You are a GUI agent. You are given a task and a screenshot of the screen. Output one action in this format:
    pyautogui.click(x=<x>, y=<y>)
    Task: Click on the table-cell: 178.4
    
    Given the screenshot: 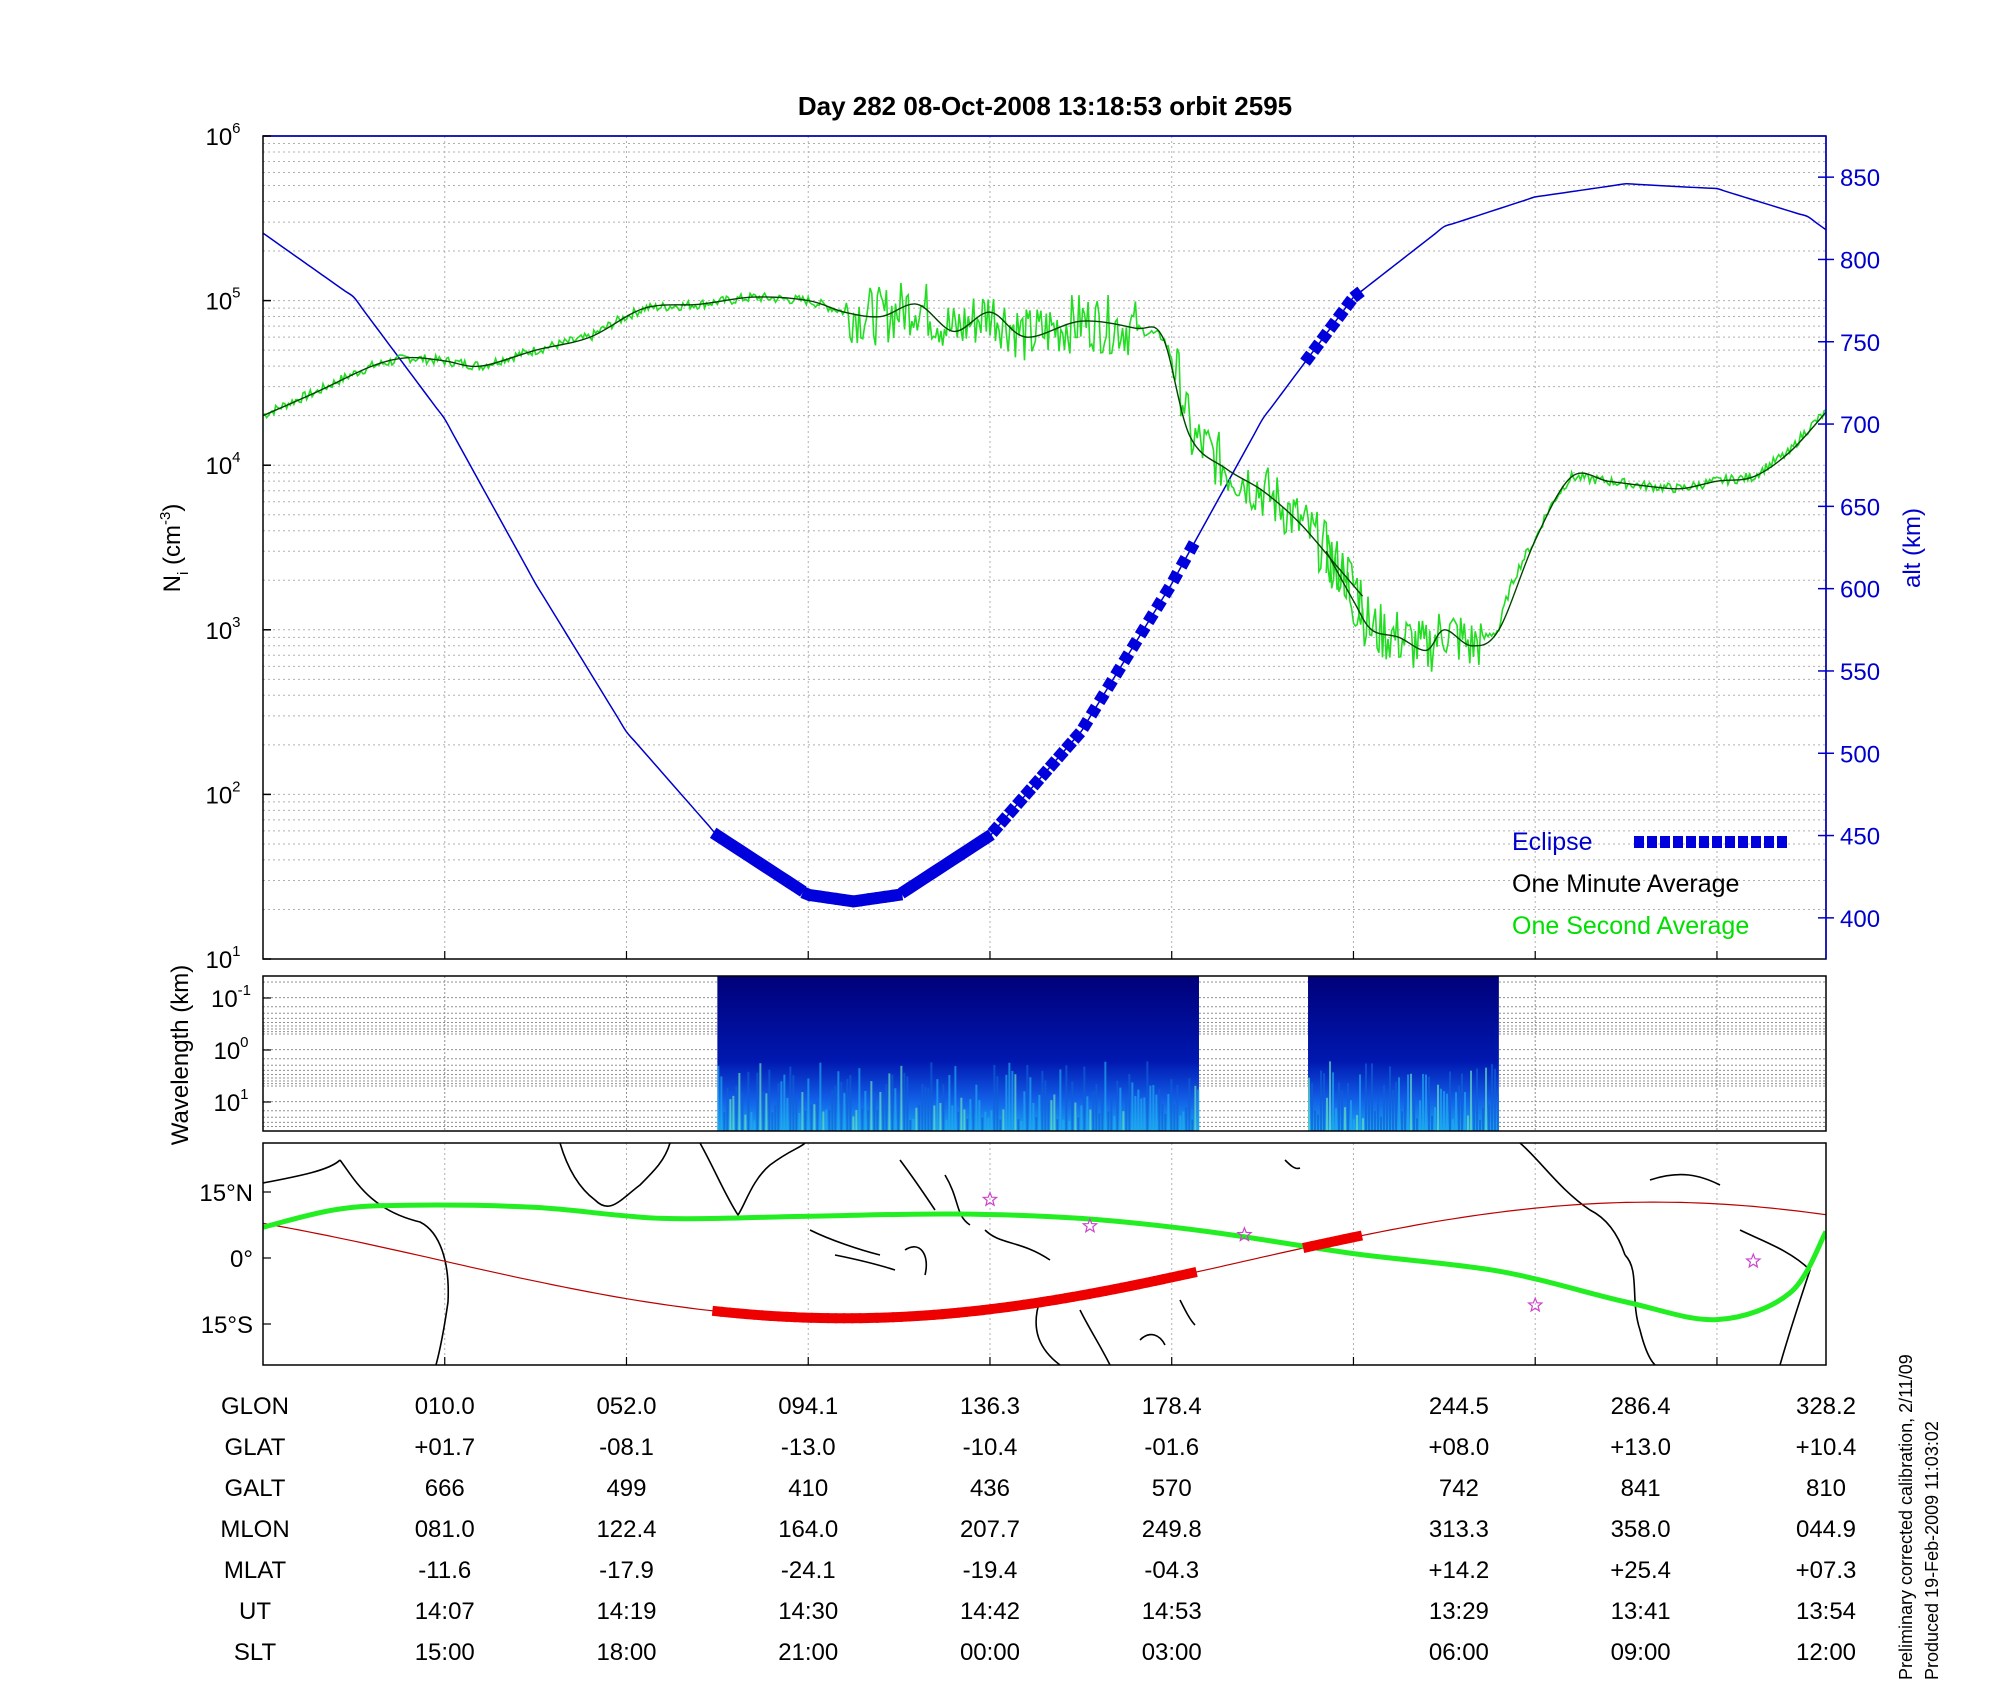 What is the action you would take?
    pyautogui.click(x=1172, y=1406)
    